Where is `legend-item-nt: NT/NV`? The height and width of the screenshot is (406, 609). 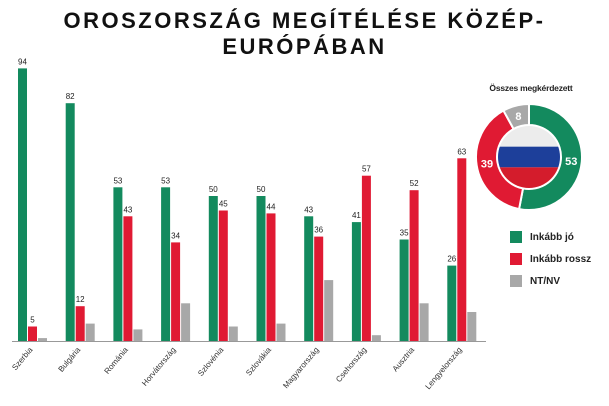
legend-item-nt: NT/NV is located at coordinates (550, 281).